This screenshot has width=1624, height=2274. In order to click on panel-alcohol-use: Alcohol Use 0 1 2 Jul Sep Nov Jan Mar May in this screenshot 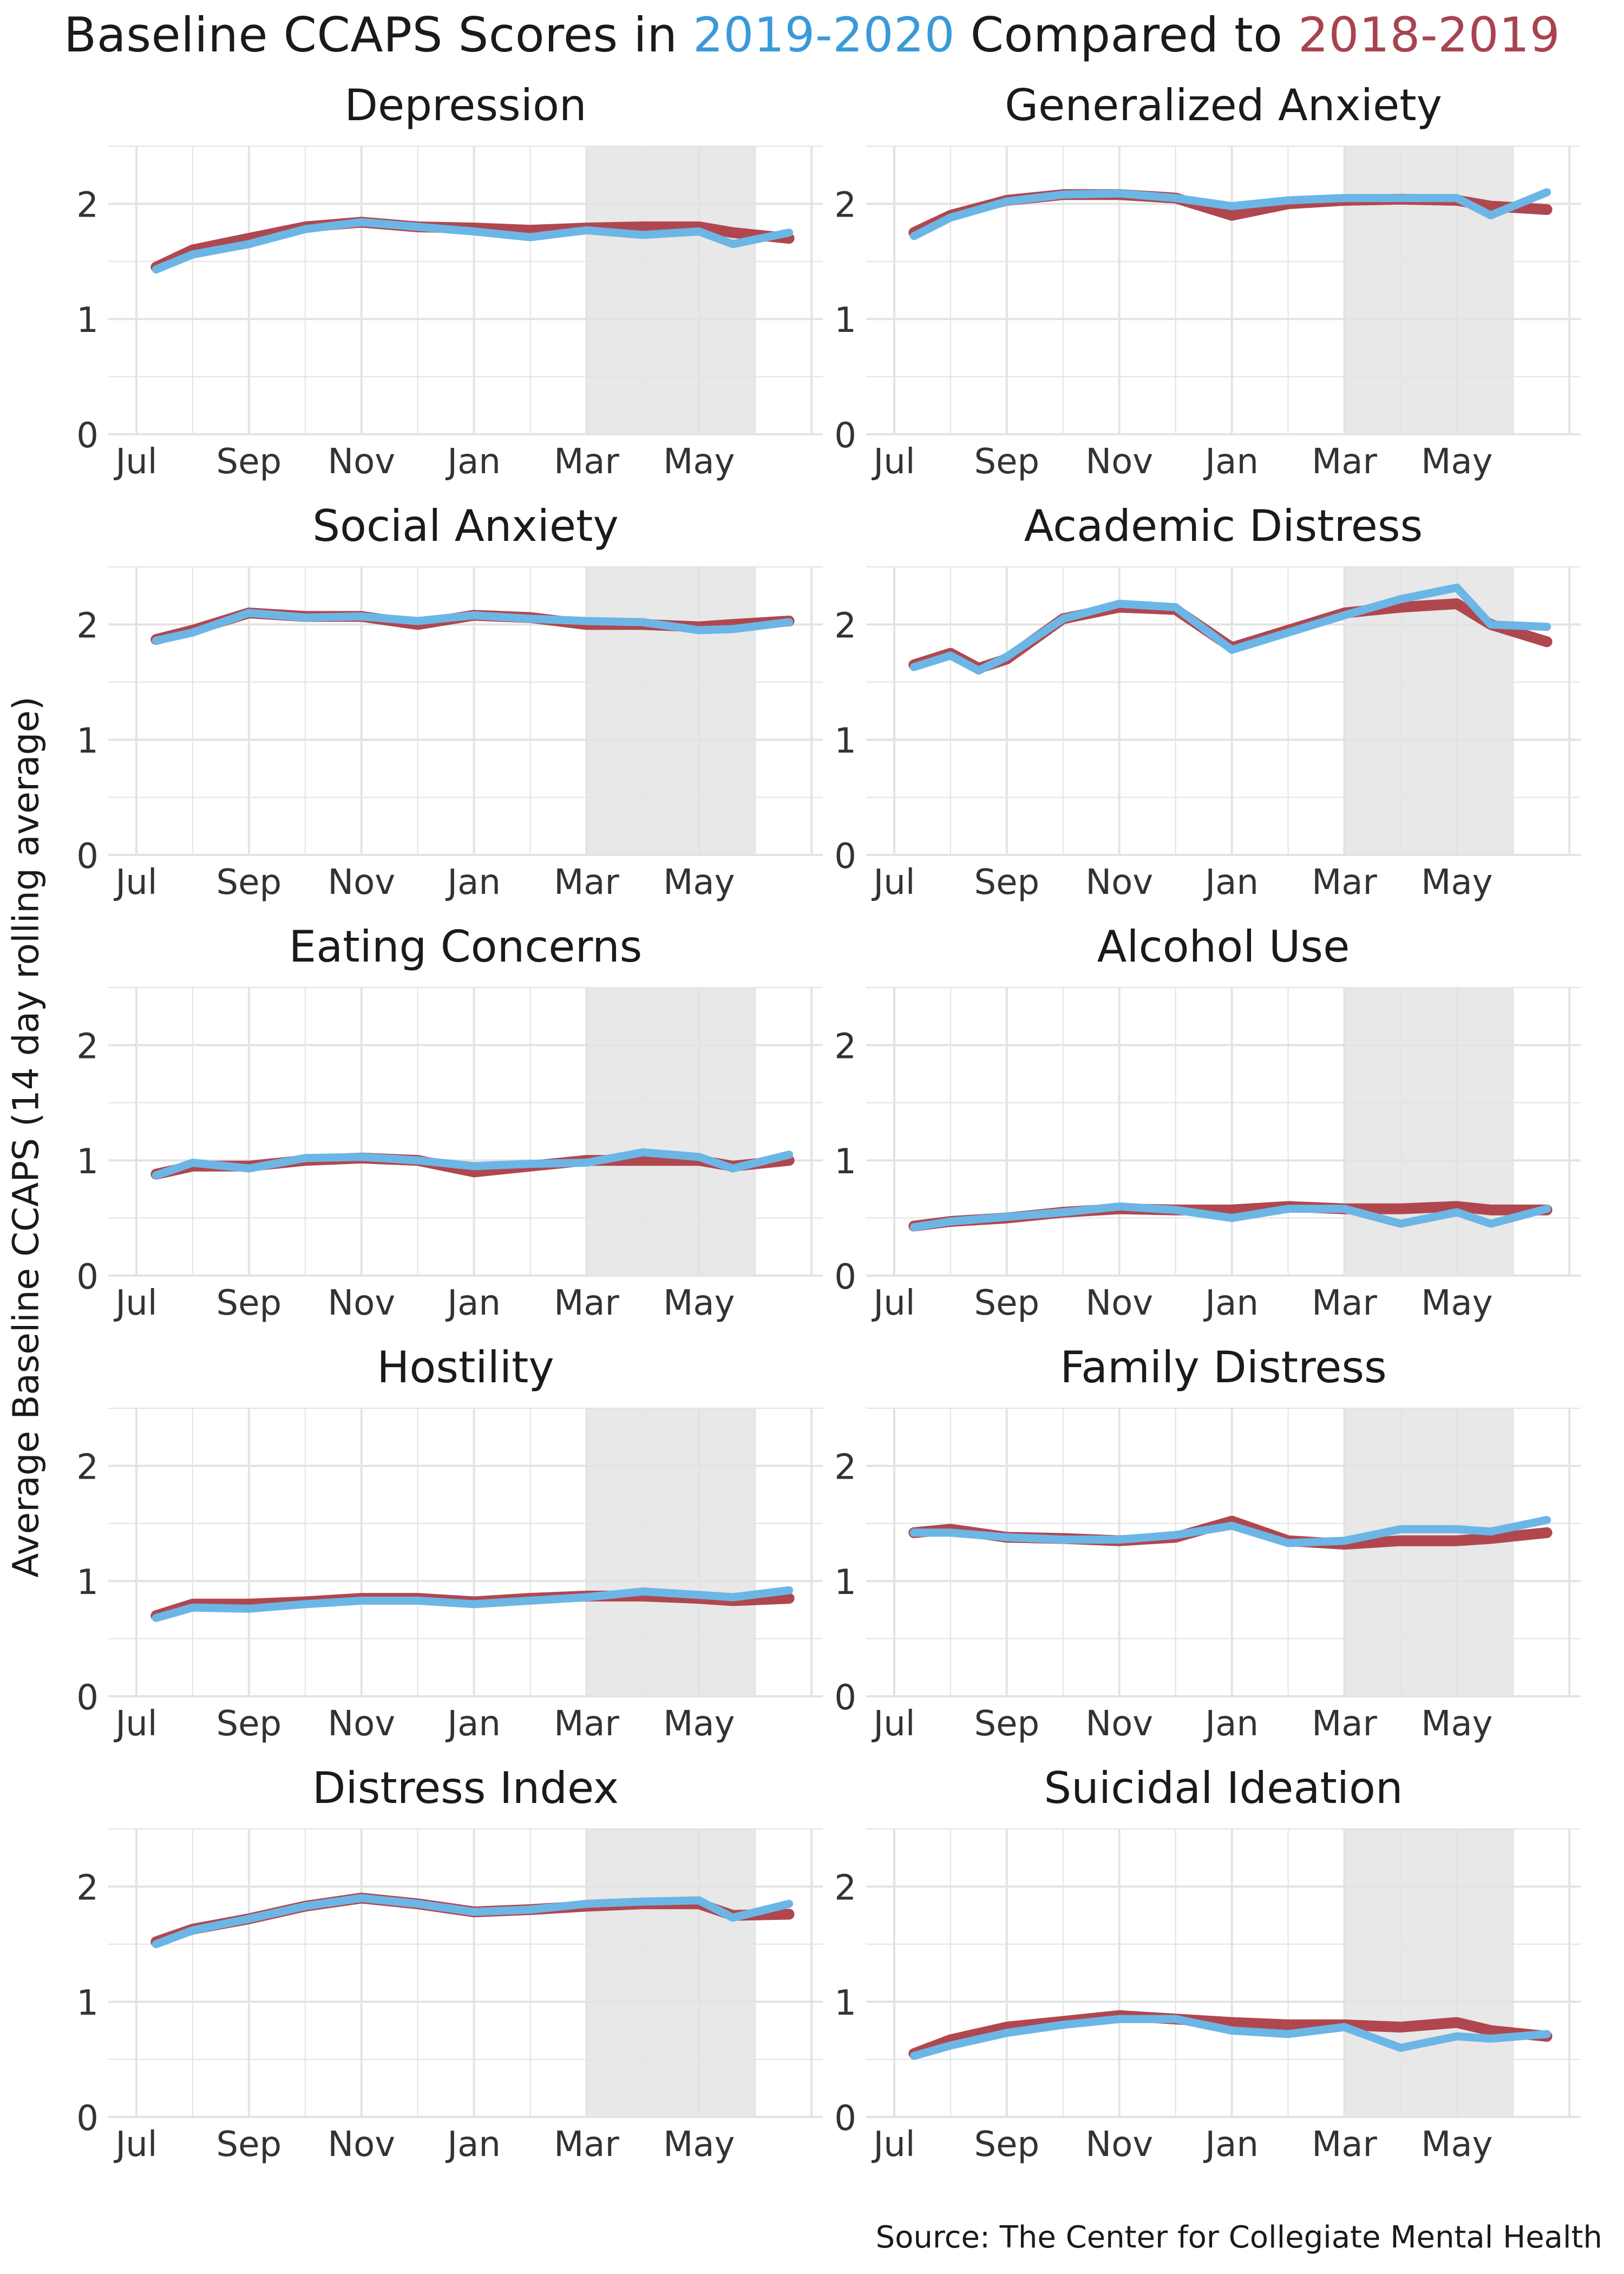, I will do `click(1208, 1123)`.